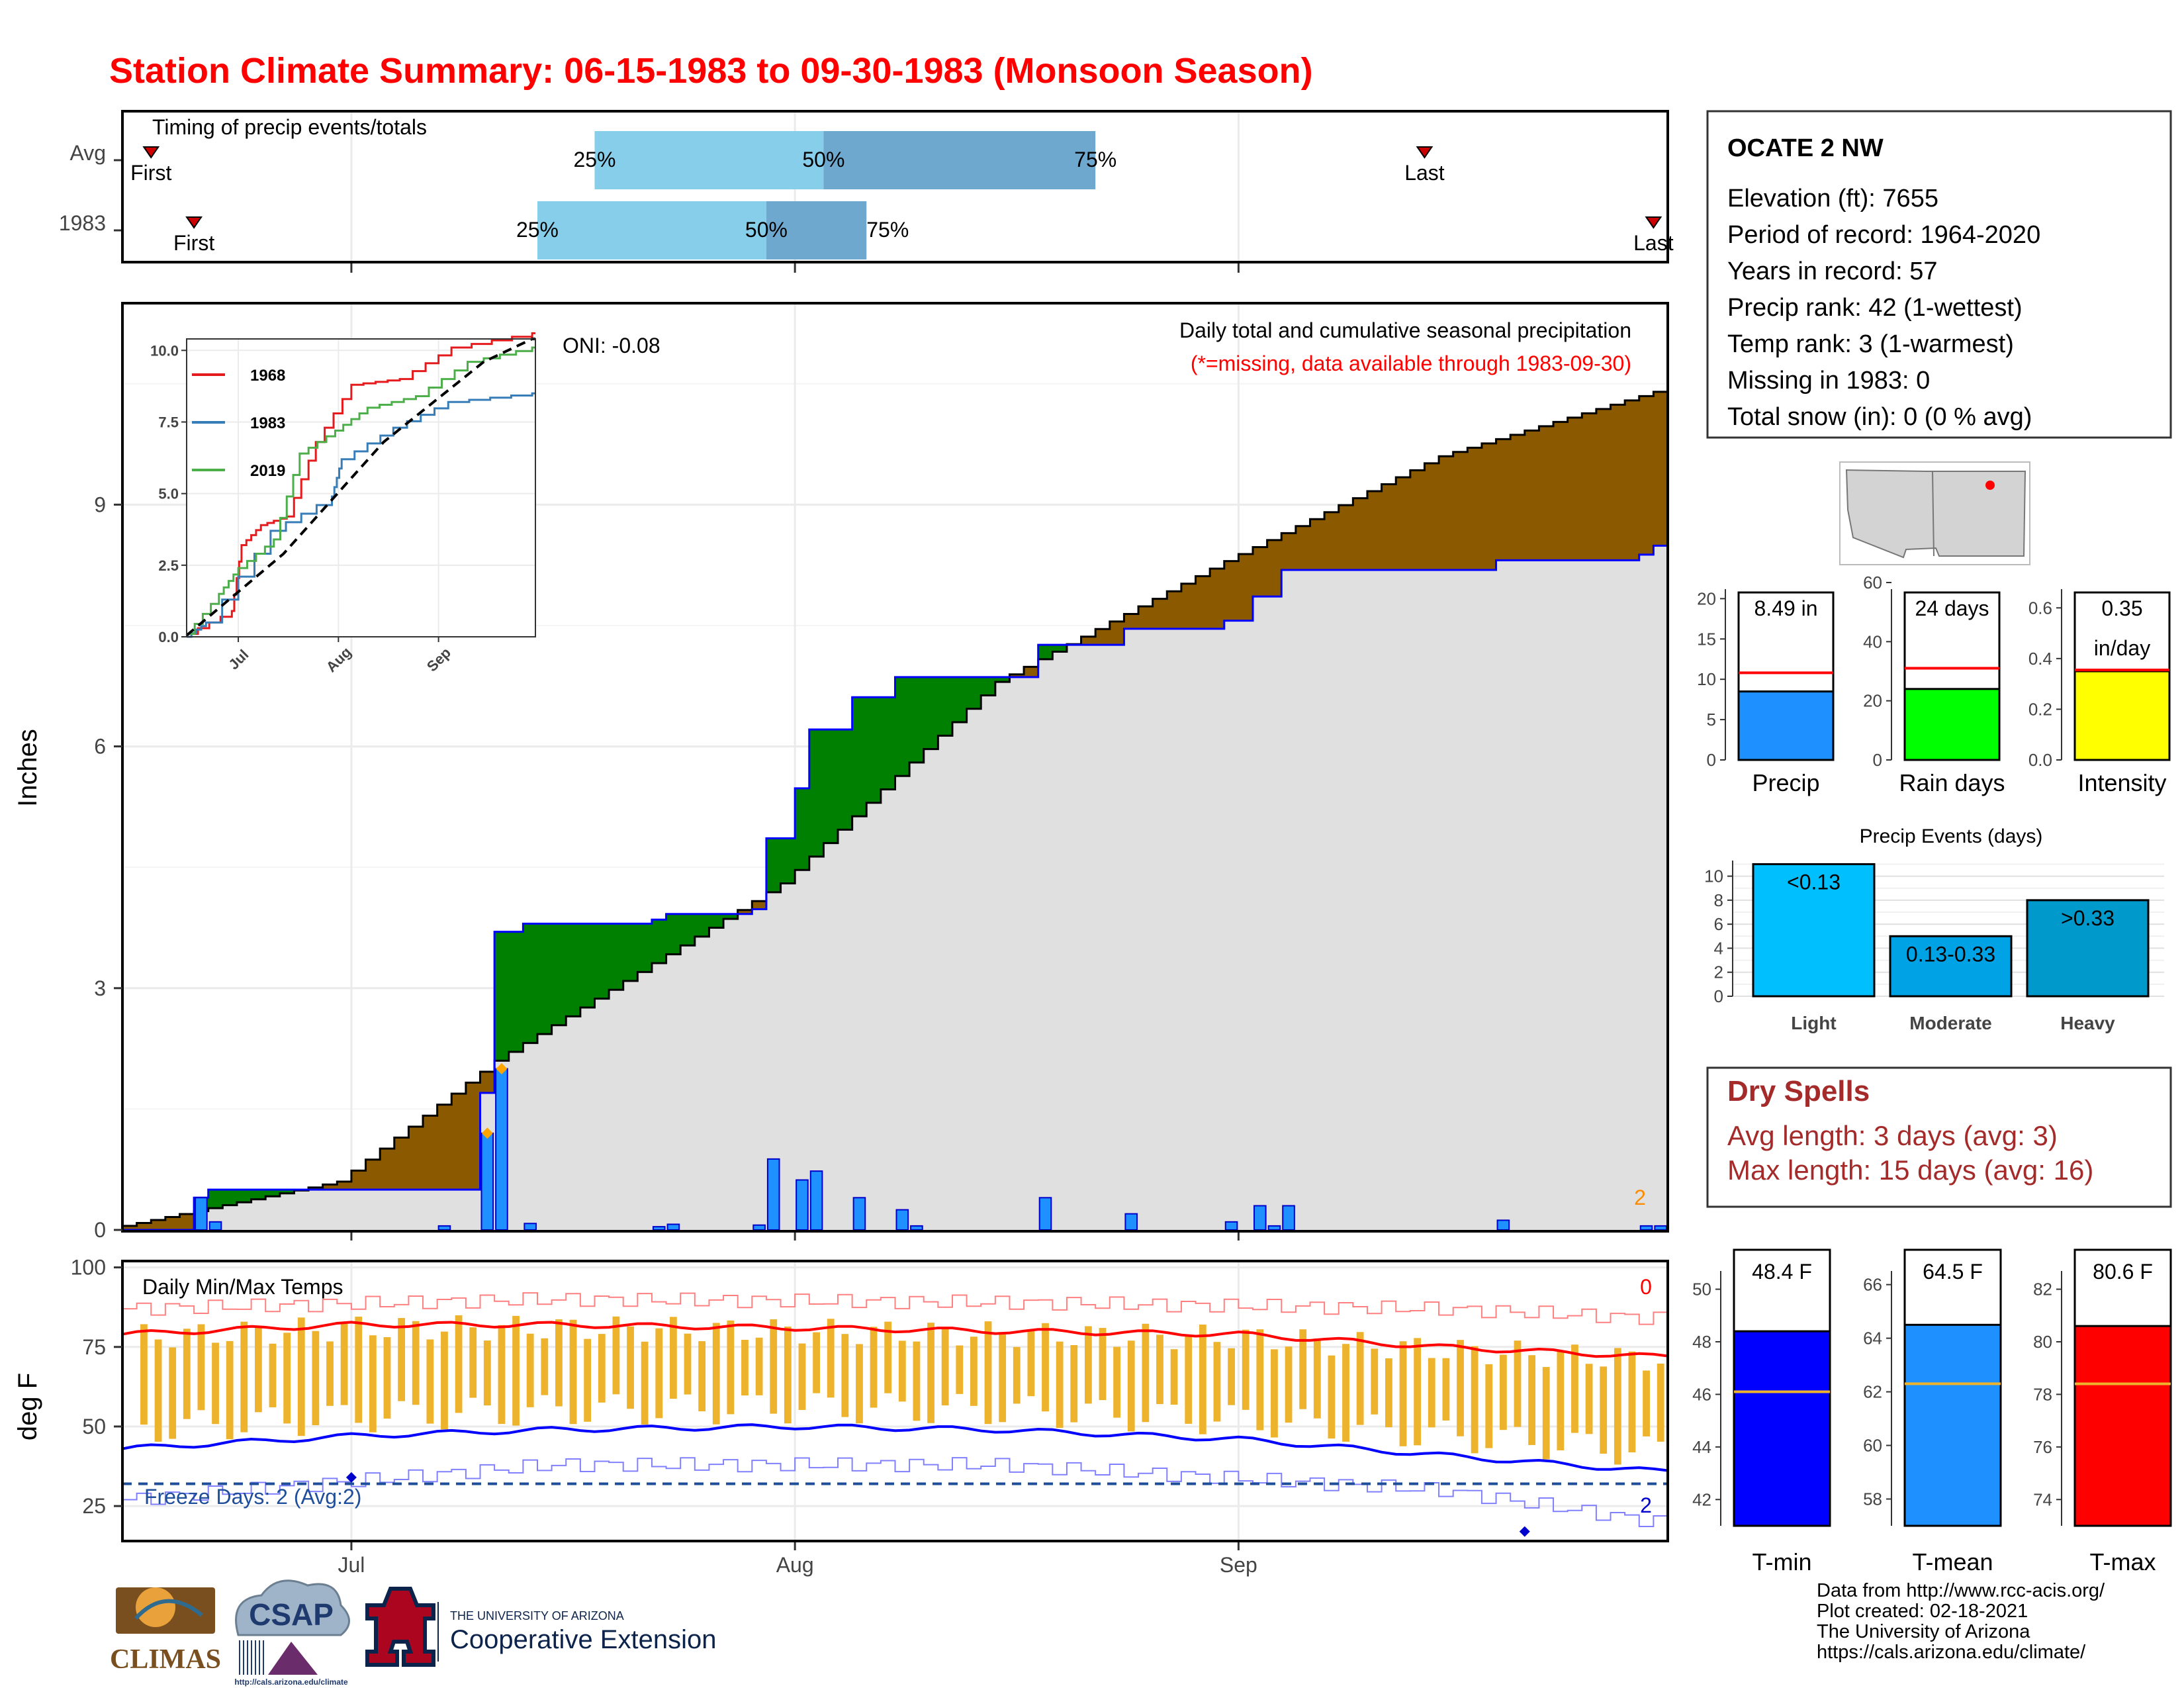  Describe the element at coordinates (1238, 1565) in the screenshot. I see `temp-x-tick-label: Sep` at that location.